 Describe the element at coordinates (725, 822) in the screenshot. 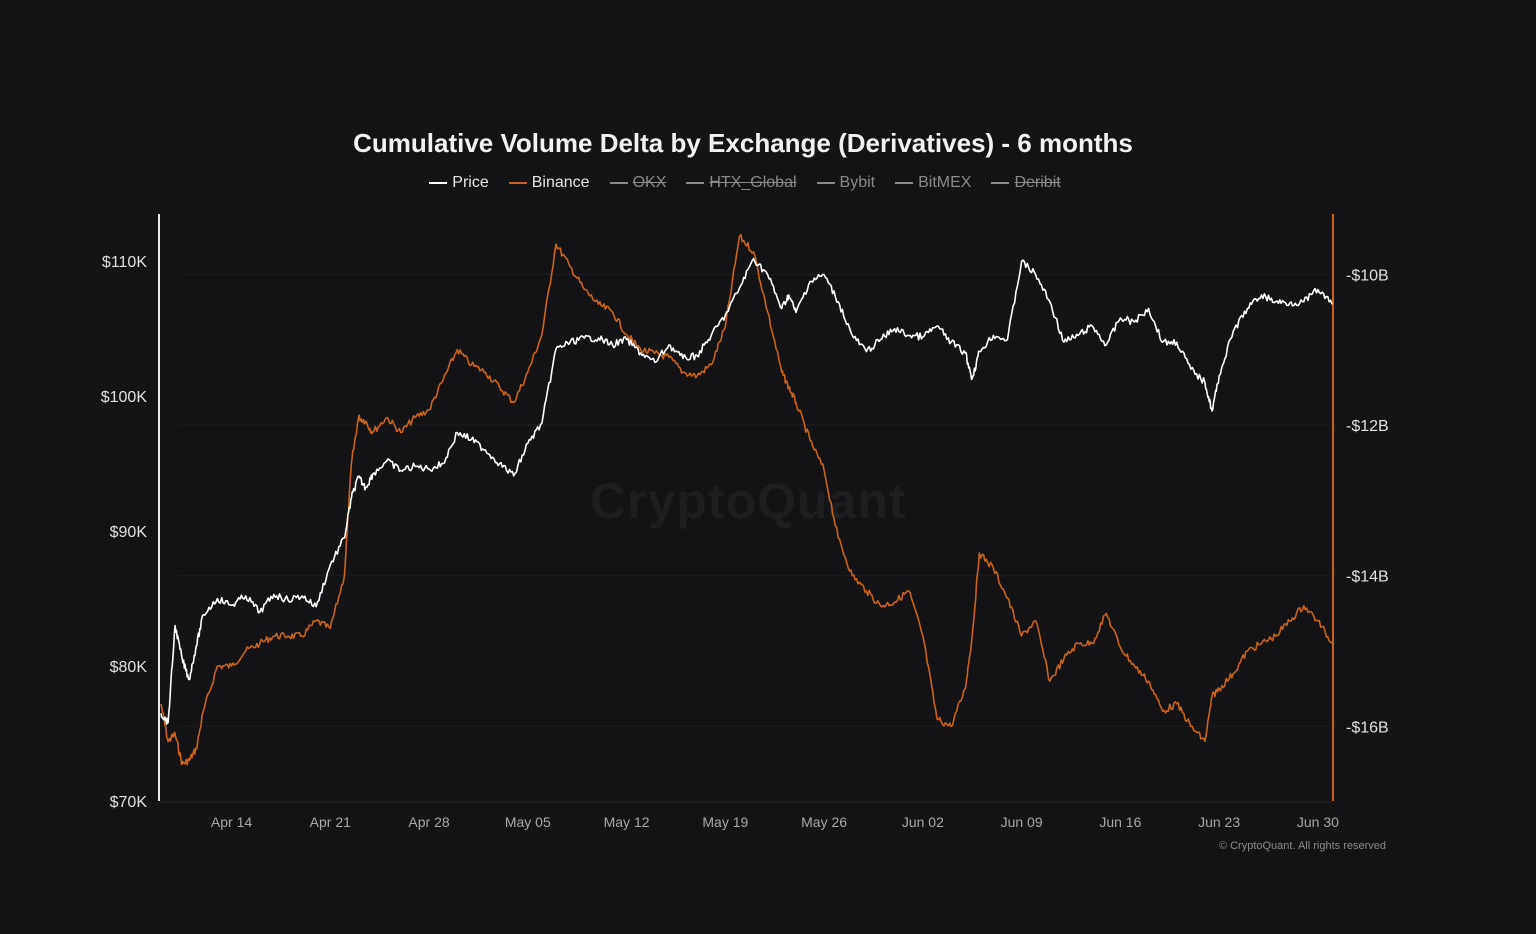

I see `x-tick-label: May 19` at that location.